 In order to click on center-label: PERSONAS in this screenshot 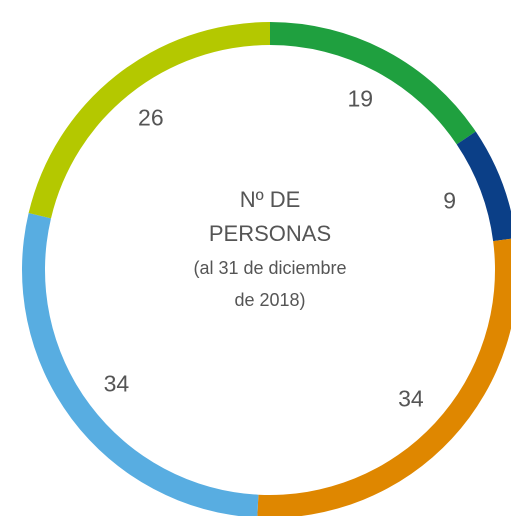, I will do `click(270, 233)`.